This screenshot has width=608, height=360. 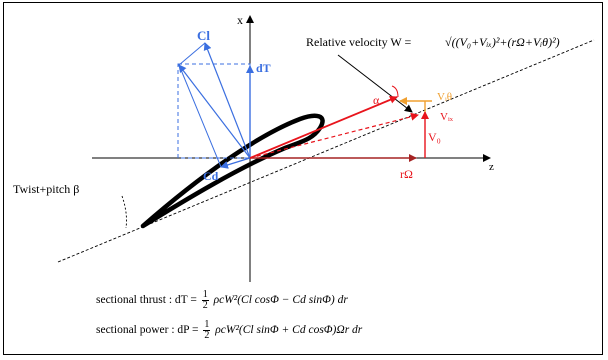 I want to click on drag-construction-line, so click(x=200, y=116).